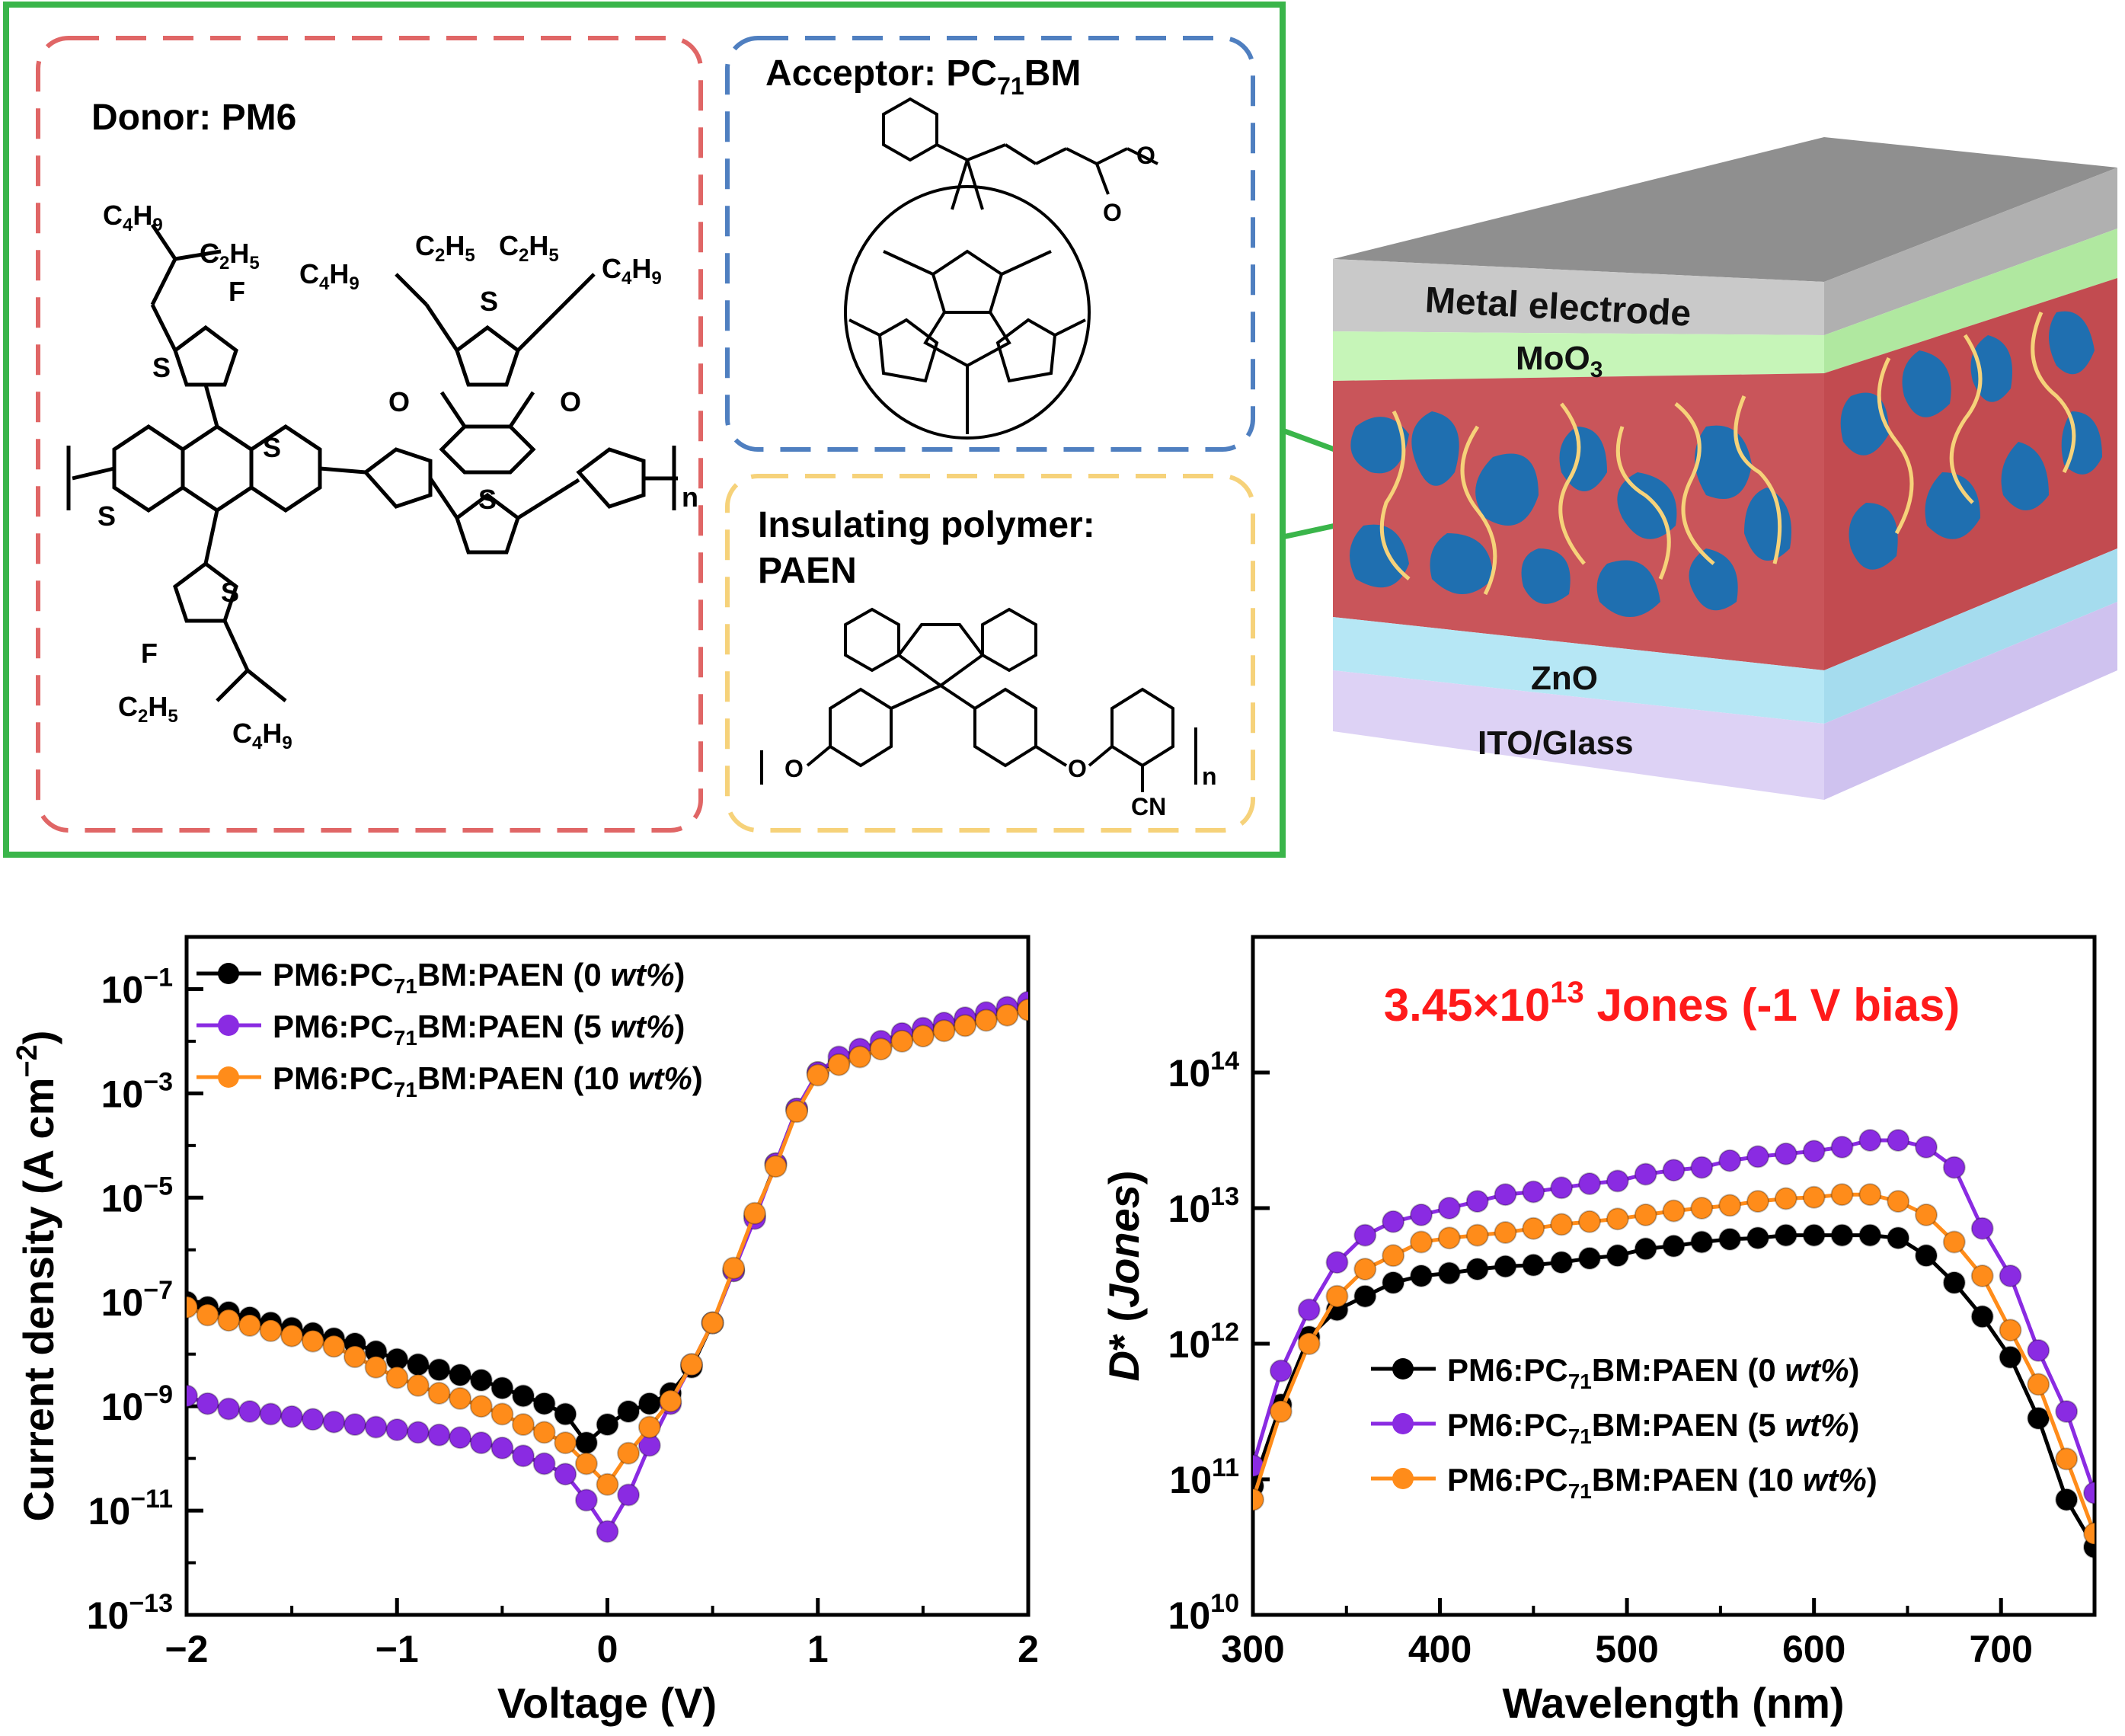  Describe the element at coordinates (1673, 1703) in the screenshot. I see `dstar-x-label: Wavelength (nm)` at that location.